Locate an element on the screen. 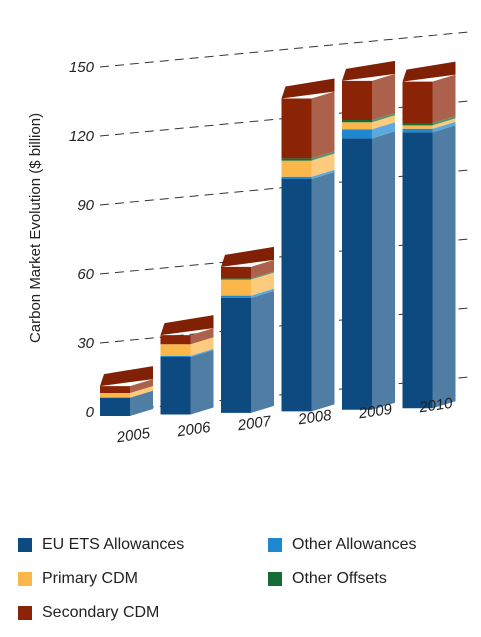 The height and width of the screenshot is (637, 481). y-tick-label: 60 is located at coordinates (85, 274).